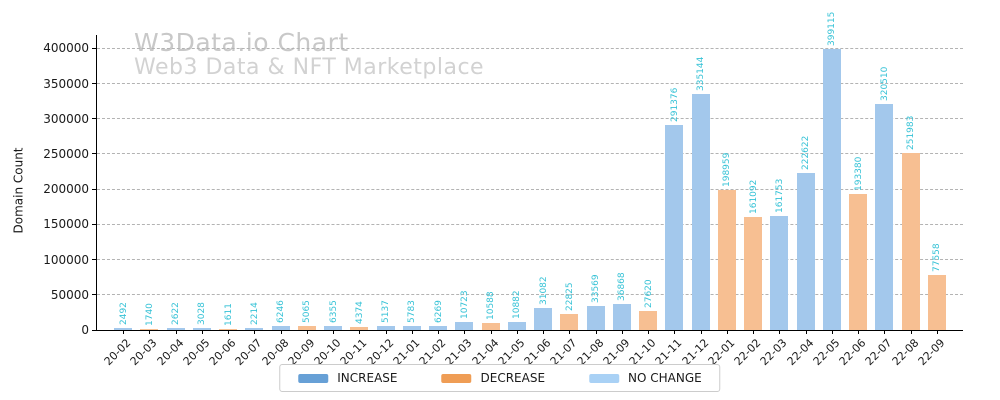 The height and width of the screenshot is (400, 1000). I want to click on bar-value-label: 6246, so click(281, 311).